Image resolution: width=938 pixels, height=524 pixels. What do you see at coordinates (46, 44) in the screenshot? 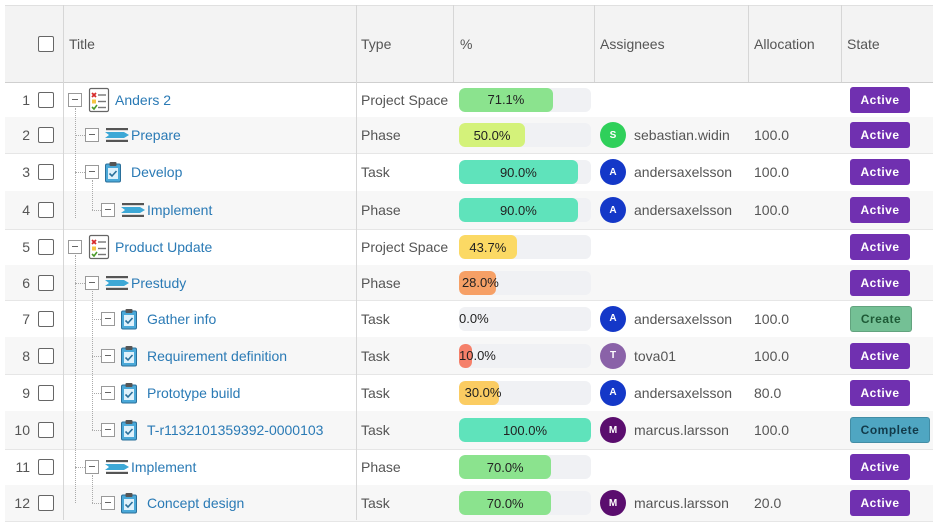
I see `select-all-checkbox` at bounding box center [46, 44].